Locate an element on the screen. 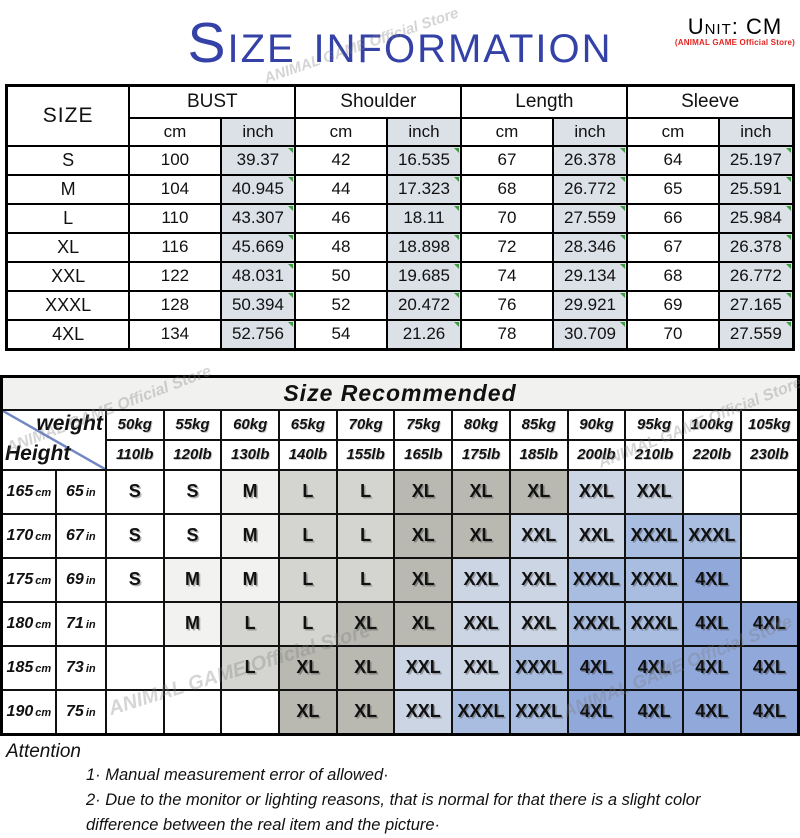 The height and width of the screenshot is (838, 800). height-cm-value: 180 is located at coordinates (20, 623).